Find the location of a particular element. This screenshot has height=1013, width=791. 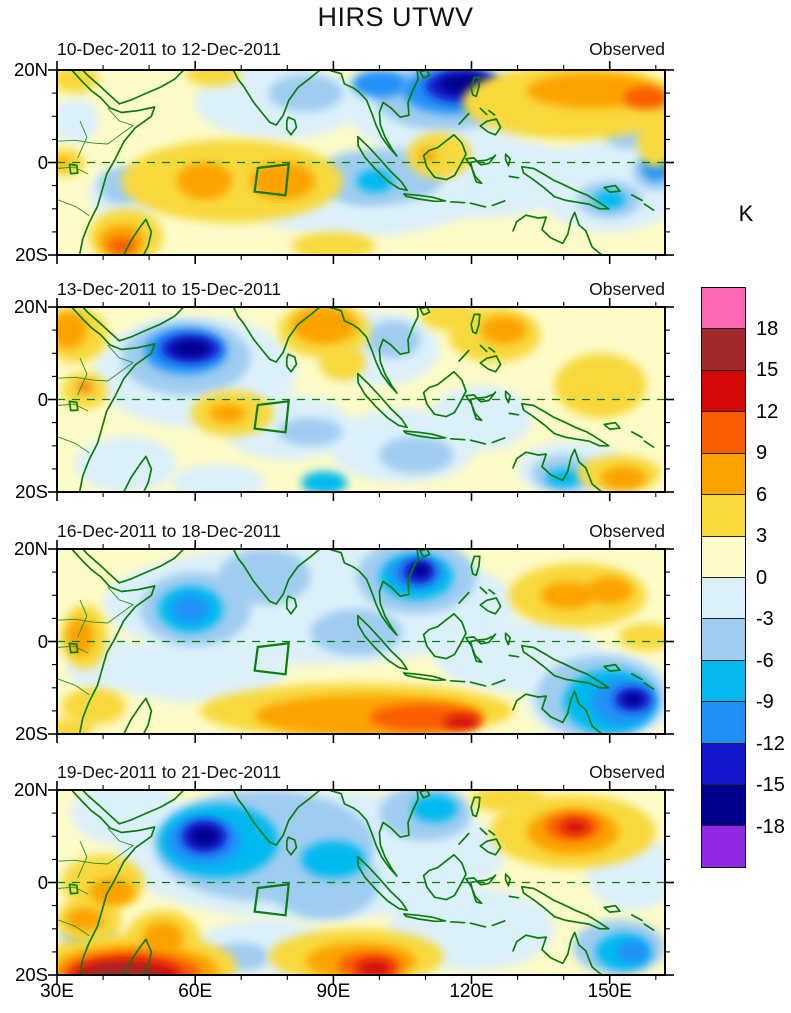

colorbar-tick-label: 9 is located at coordinates (762, 453).